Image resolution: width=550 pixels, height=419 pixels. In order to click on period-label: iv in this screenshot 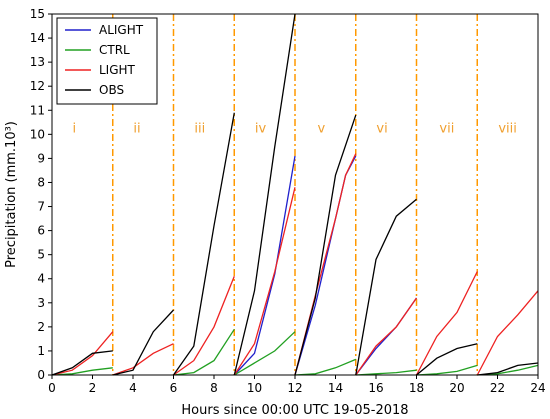, I will do `click(261, 128)`.